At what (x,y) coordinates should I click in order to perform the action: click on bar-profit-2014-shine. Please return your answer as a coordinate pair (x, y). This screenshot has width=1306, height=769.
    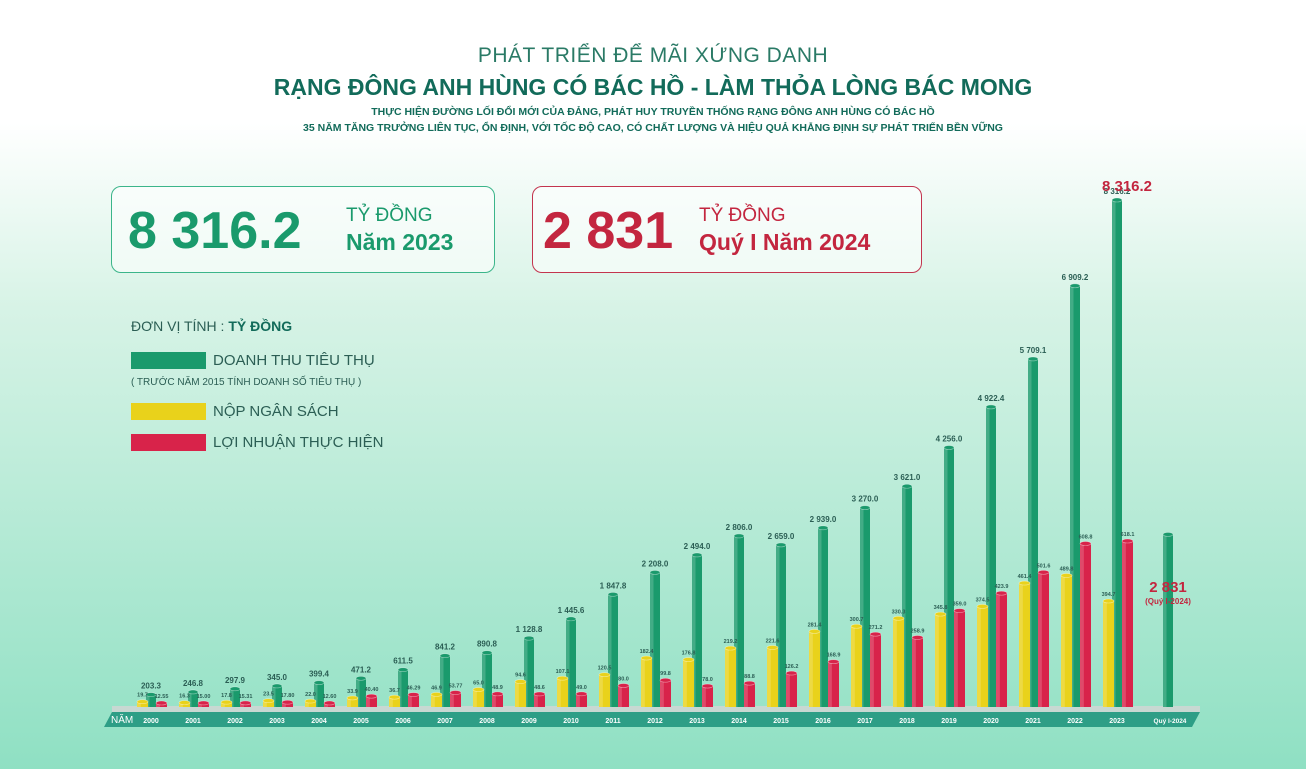
    Looking at the image, I should click on (746, 695).